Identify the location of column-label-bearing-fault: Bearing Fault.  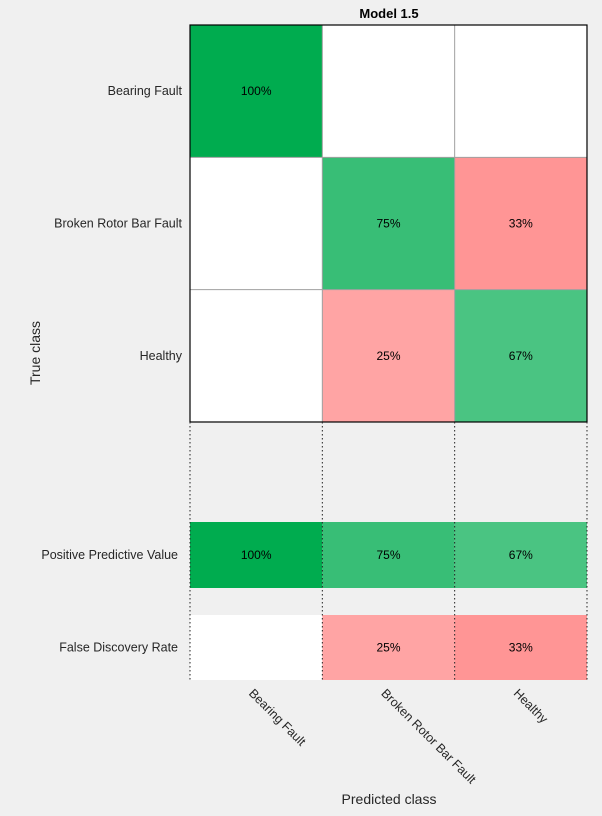
(277, 717).